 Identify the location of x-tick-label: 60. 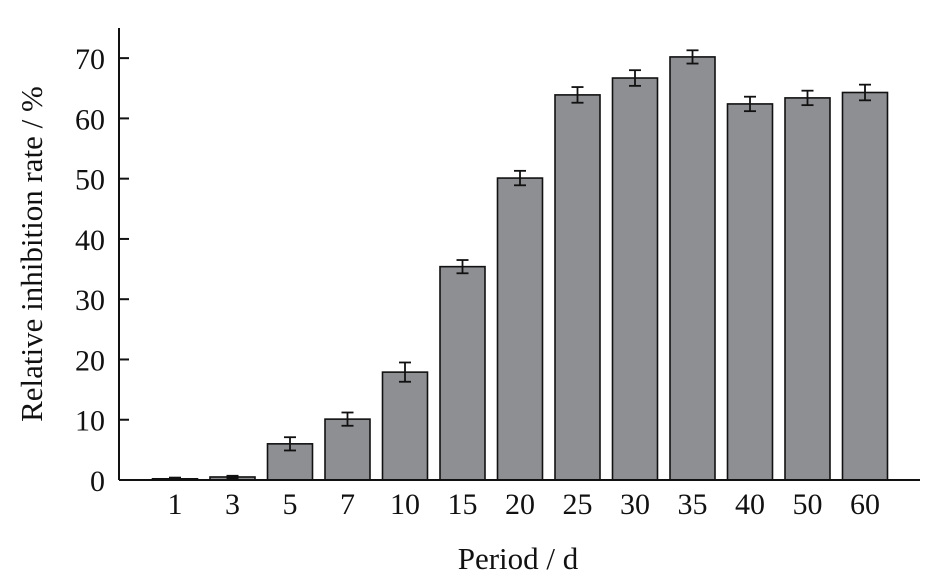
(865, 504).